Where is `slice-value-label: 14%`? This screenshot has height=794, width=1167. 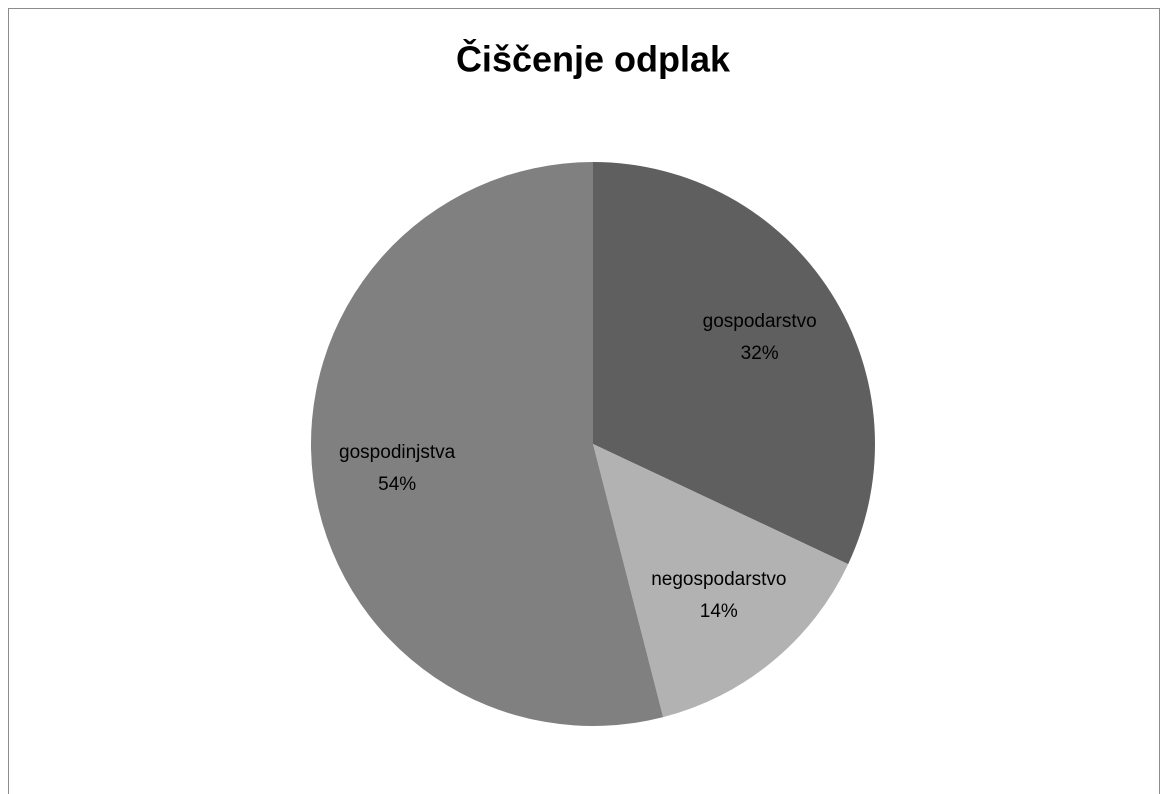 slice-value-label: 14% is located at coordinates (719, 611).